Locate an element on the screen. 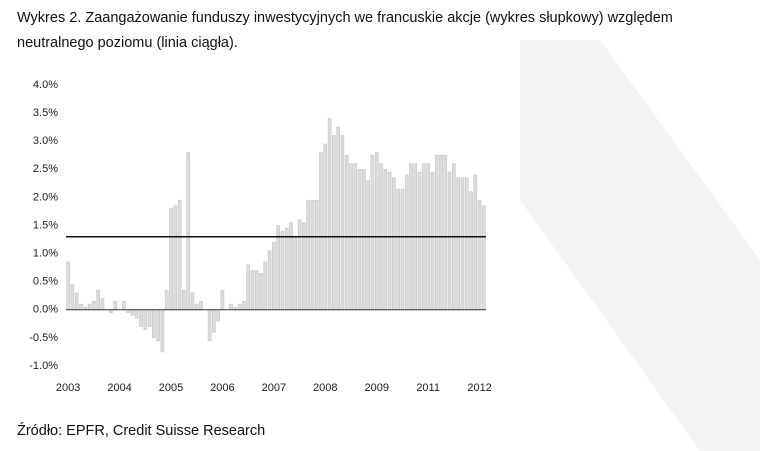  x-tick-label: 2007 is located at coordinates (274, 388).